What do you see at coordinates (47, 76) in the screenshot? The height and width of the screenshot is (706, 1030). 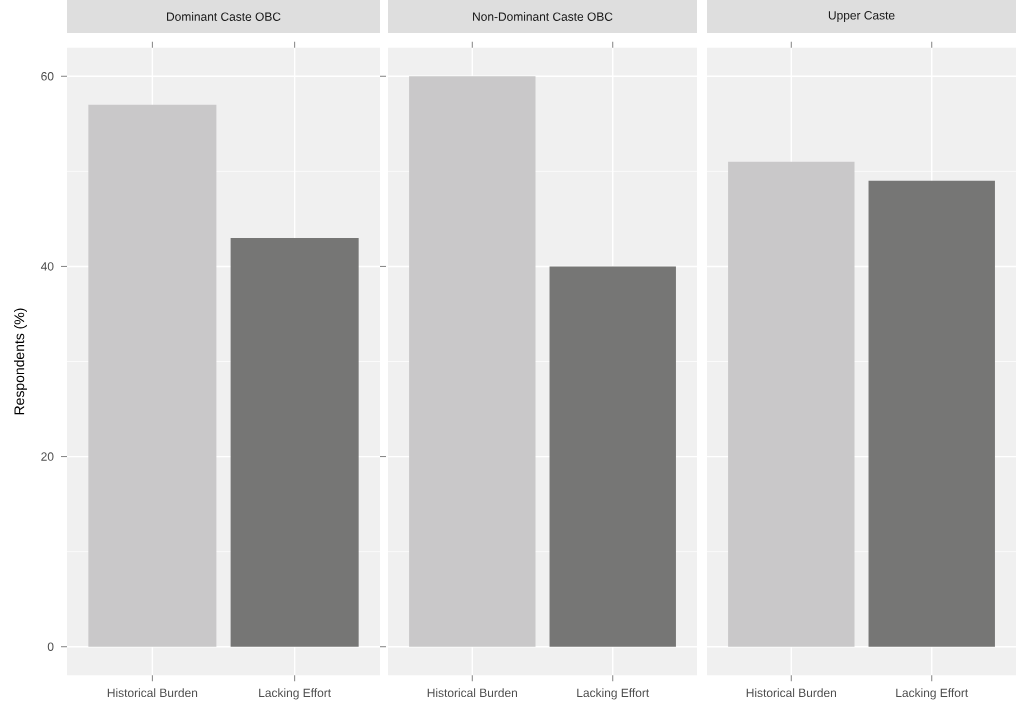 I see `y-tick-label: 60` at bounding box center [47, 76].